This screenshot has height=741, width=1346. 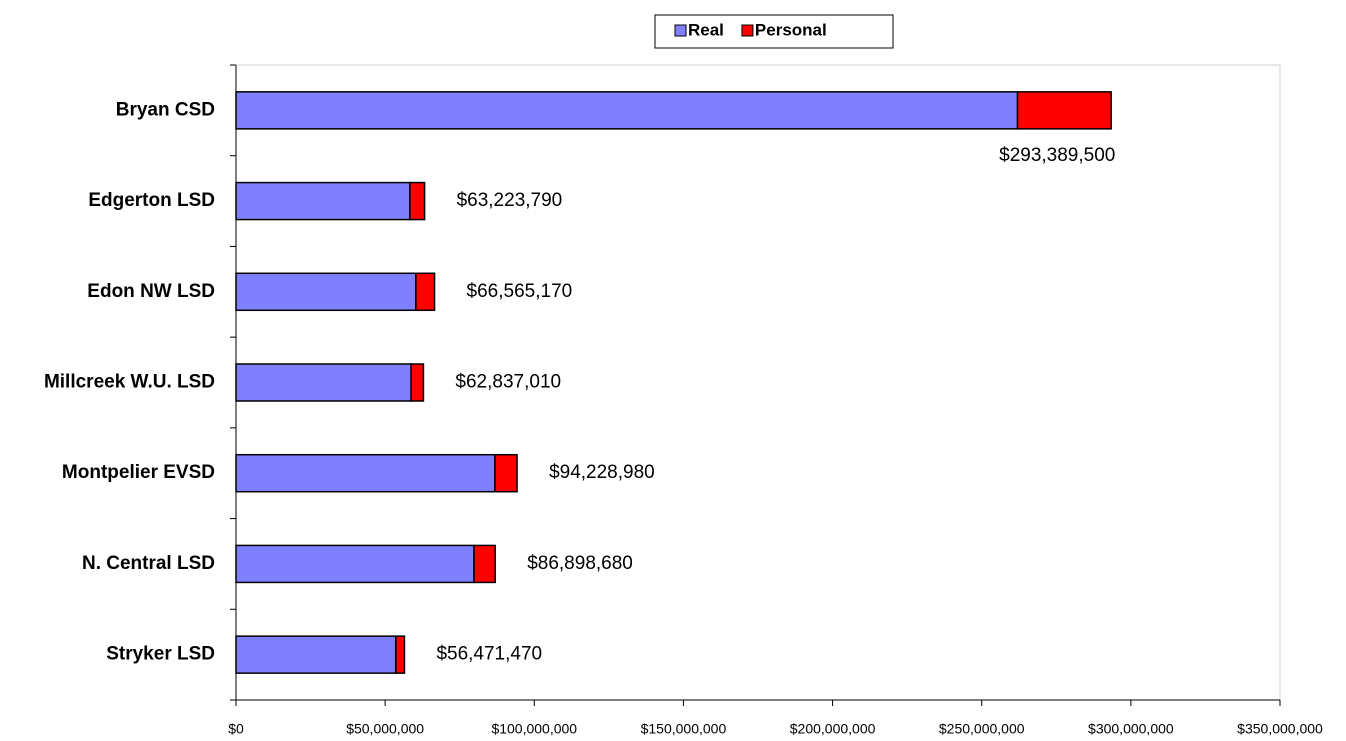 I want to click on x-tick-label: $50,000,000, so click(x=385, y=729).